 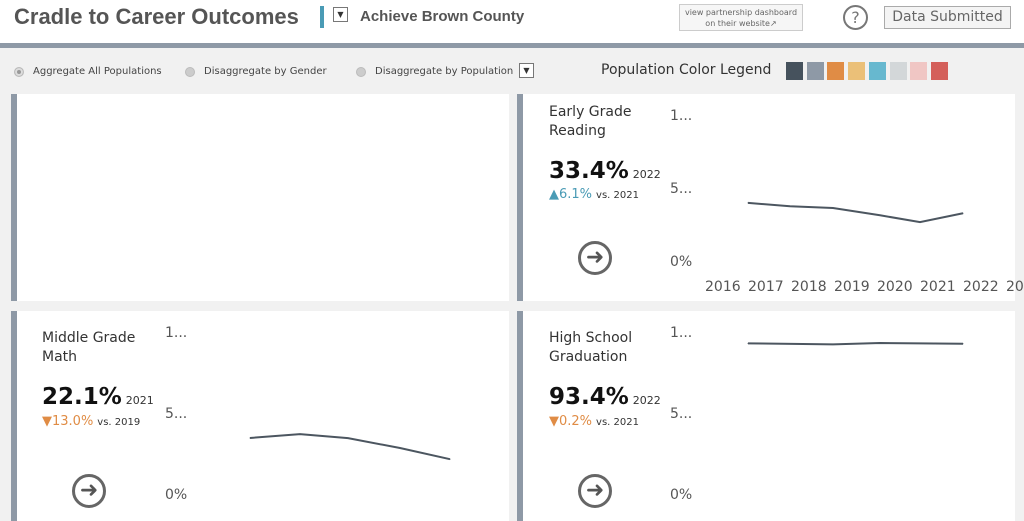 What do you see at coordinates (591, 347) in the screenshot?
I see `card-title: High School Graduation` at bounding box center [591, 347].